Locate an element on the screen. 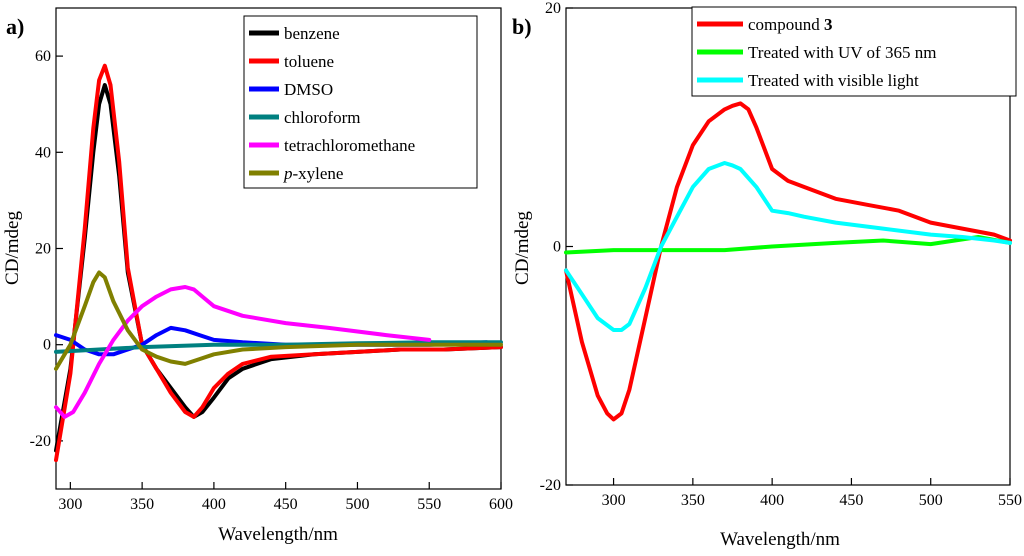  legend-label-a-3: chloroform is located at coordinates (322, 117).